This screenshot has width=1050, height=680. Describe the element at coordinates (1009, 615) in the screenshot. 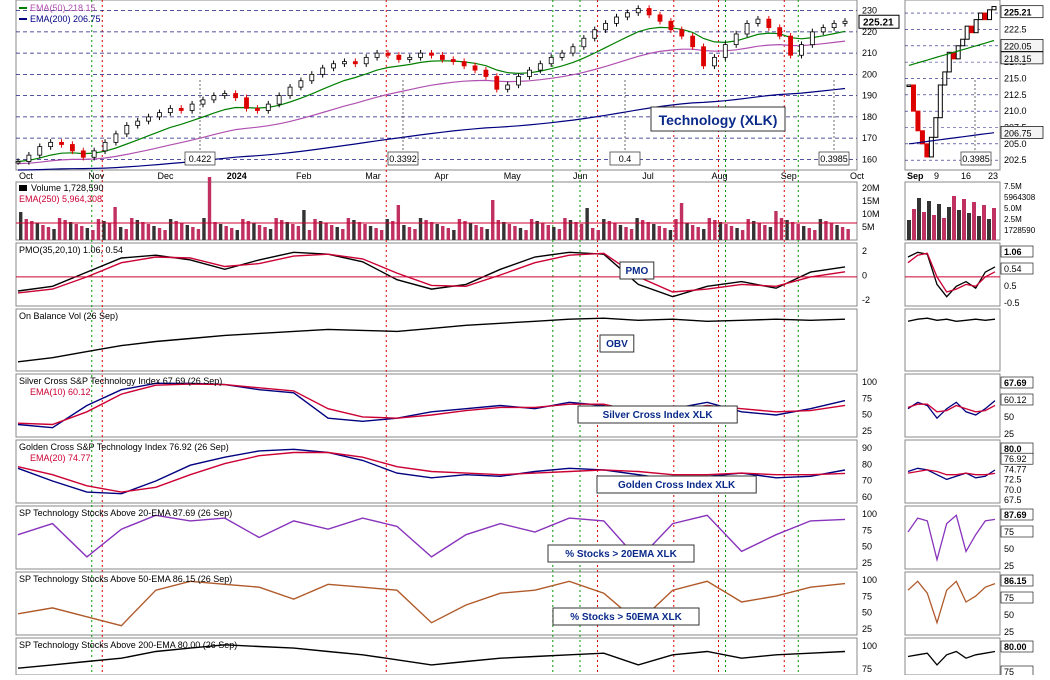

I see `zoom-indicator-label: 50` at that location.